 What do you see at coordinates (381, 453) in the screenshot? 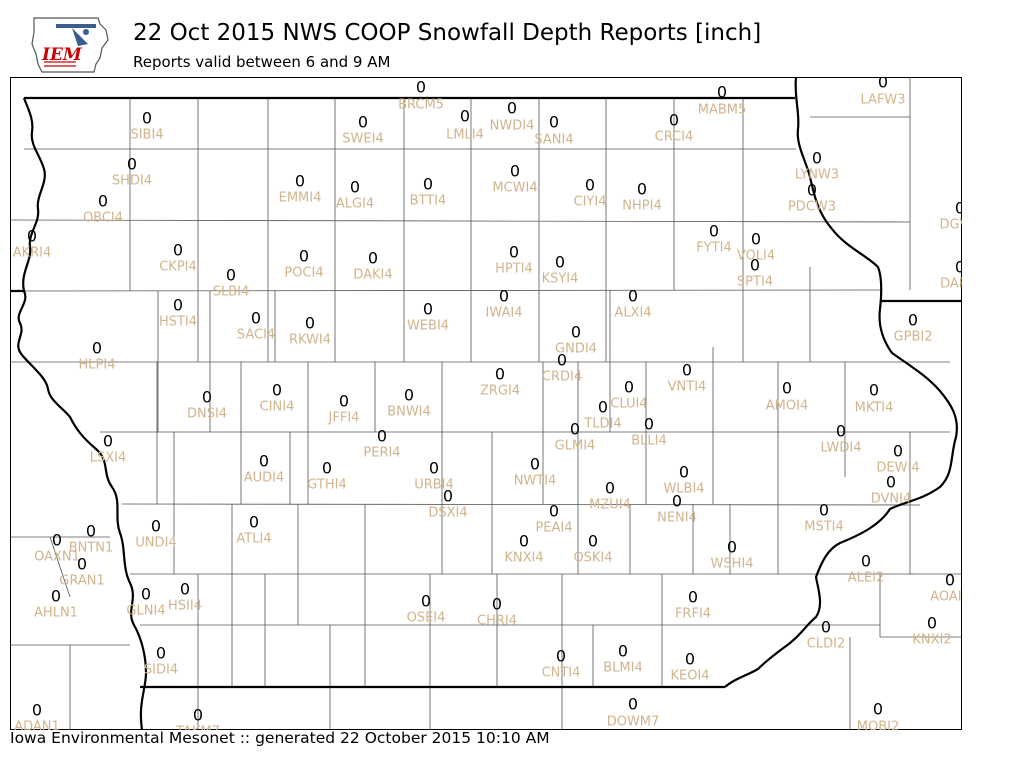
I see `station-id-label: PERI4` at bounding box center [381, 453].